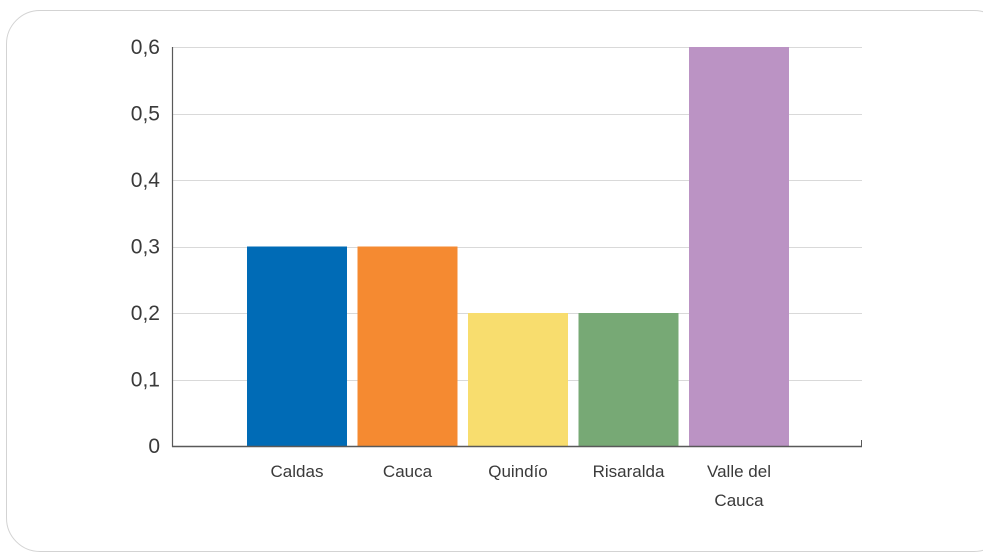  What do you see at coordinates (518, 379) in the screenshot?
I see `bar-quind-o` at bounding box center [518, 379].